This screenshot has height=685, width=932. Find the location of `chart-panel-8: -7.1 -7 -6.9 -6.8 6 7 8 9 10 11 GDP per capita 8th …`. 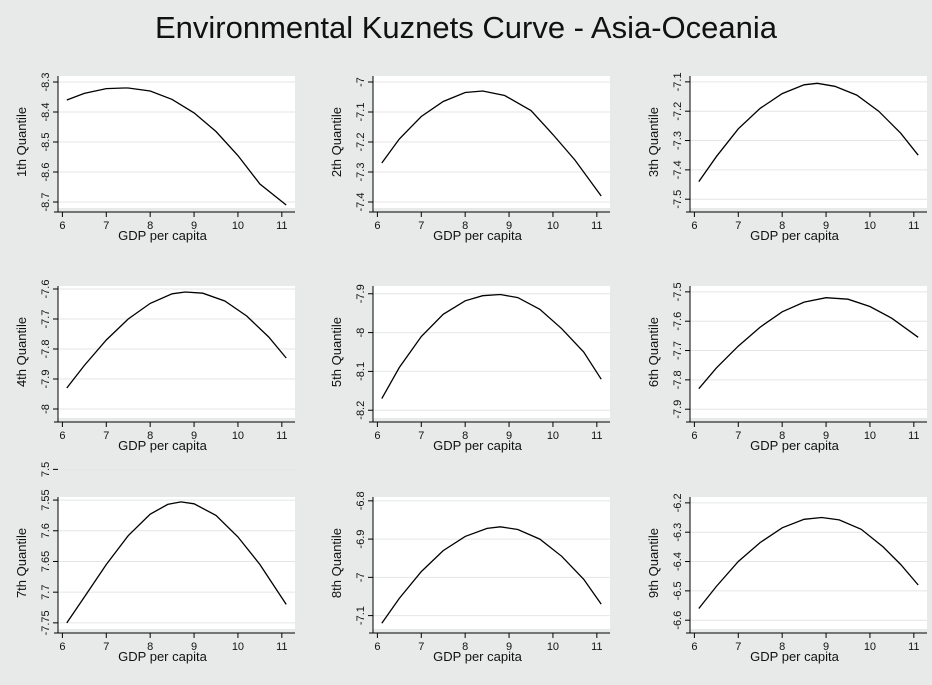

chart-panel-8: -7.1 -7 -6.9 -6.8 6 7 8 9 10 11 GDP per capita 8th … is located at coordinates (469, 577).